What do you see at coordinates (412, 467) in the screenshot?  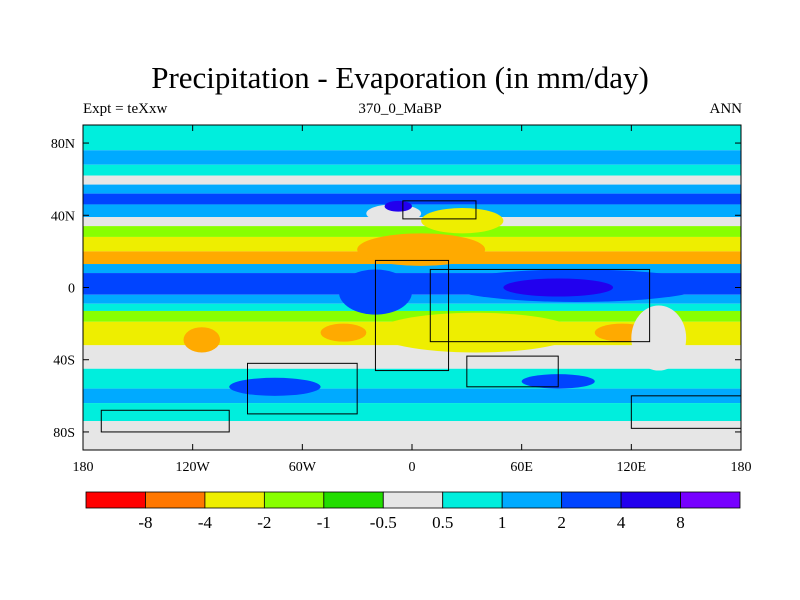 I see `x-tick-label: 0` at bounding box center [412, 467].